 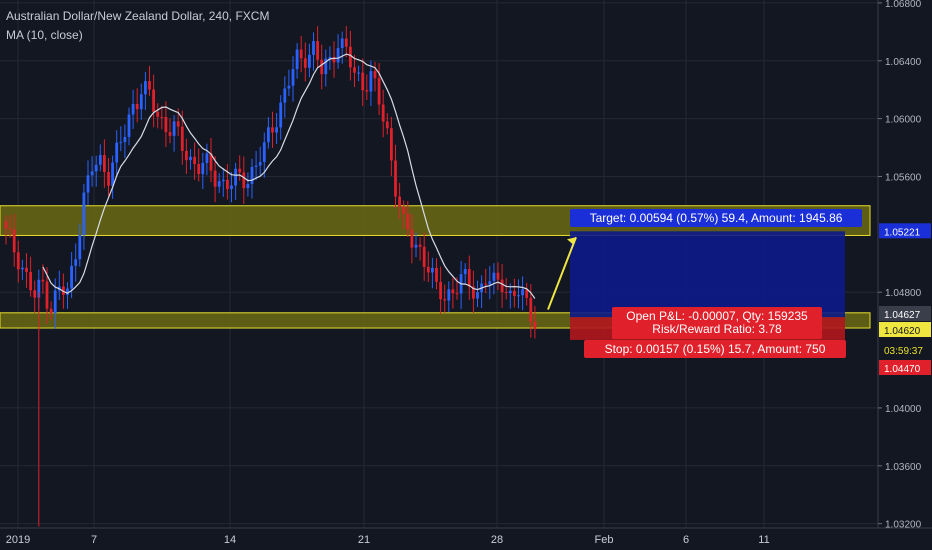 I want to click on pnl-label-text: Risk/Reward Ratio: 3.78, so click(x=717, y=329).